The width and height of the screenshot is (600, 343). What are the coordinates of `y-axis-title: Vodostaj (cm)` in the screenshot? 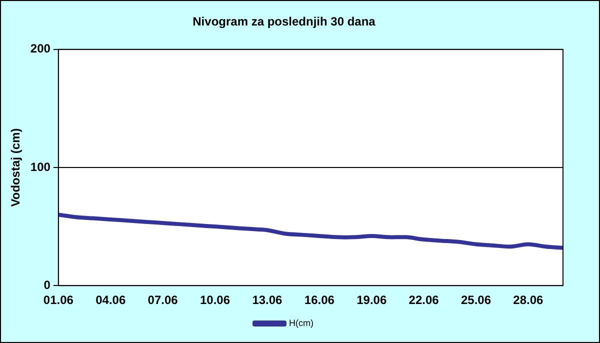 It's located at (15, 167).